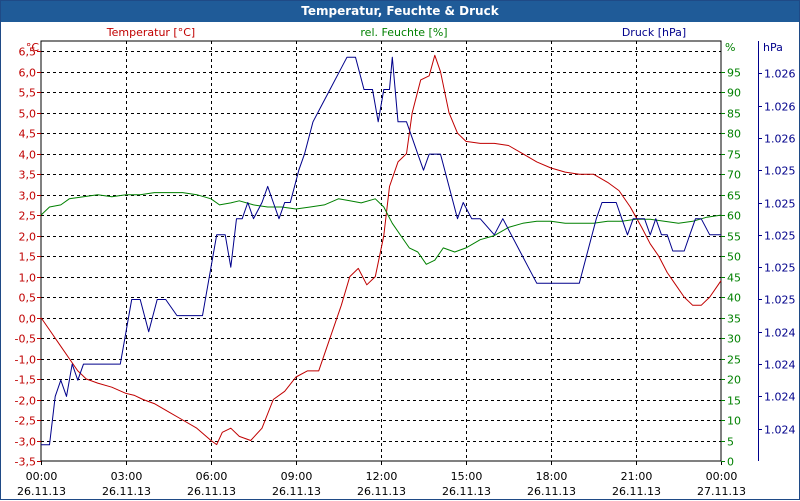 The height and width of the screenshot is (501, 800). I want to click on x-tick-time: 09:00, so click(297, 476).